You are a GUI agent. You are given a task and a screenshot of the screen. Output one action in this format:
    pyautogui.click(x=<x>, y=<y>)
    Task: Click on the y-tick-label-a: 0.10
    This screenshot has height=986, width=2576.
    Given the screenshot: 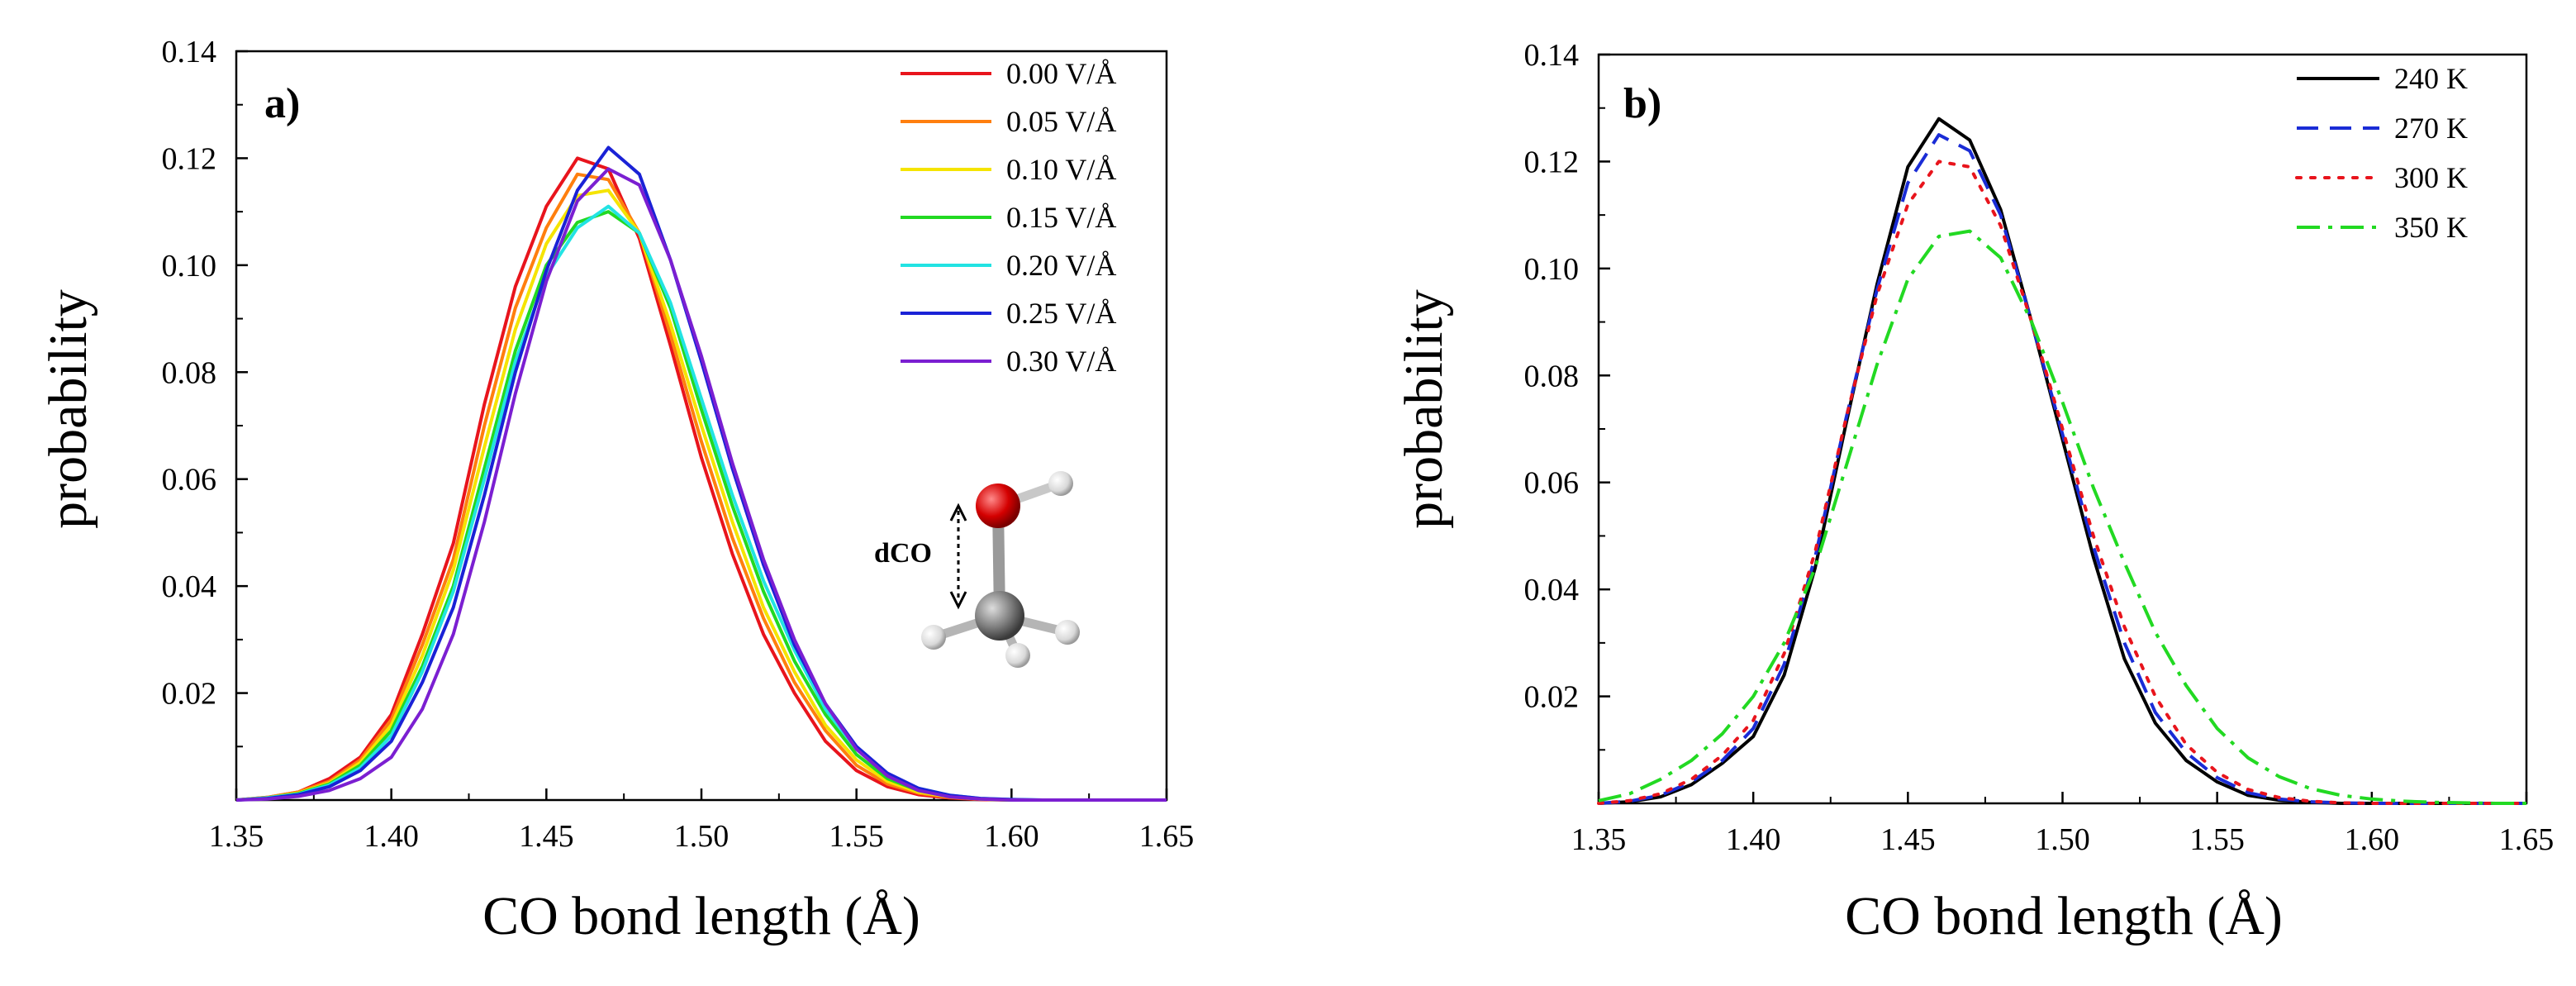 What is the action you would take?
    pyautogui.click(x=189, y=266)
    